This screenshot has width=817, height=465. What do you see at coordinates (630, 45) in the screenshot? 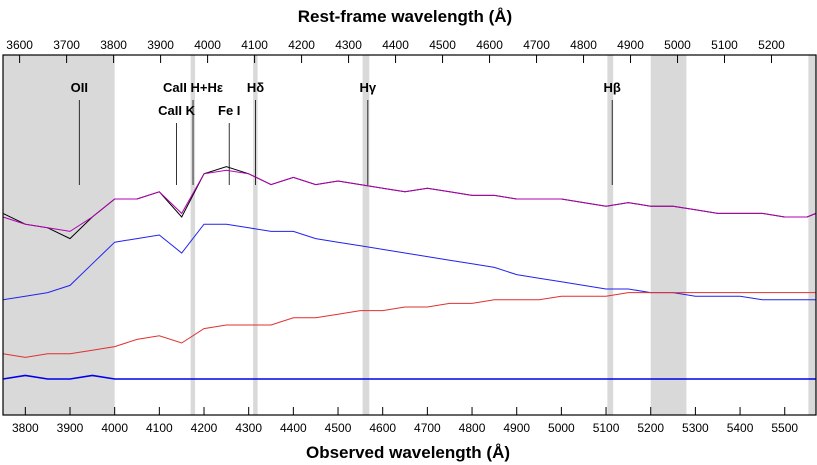
I see `top-tick-label: 4900` at bounding box center [630, 45].